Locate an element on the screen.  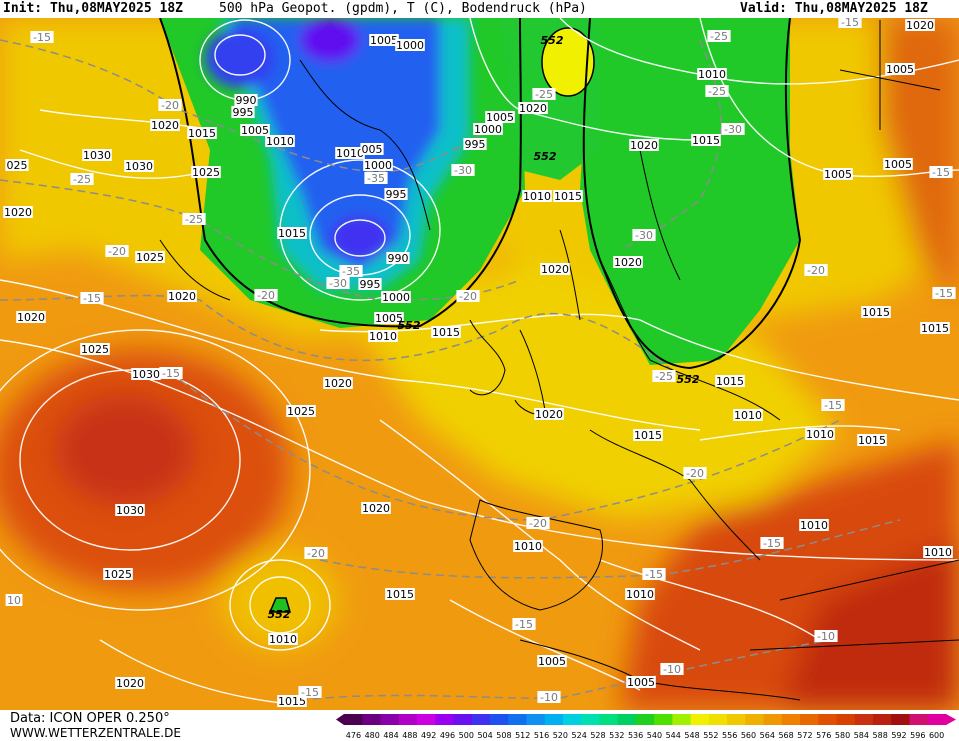
legend-level-label: 504 is located at coordinates (484, 735).